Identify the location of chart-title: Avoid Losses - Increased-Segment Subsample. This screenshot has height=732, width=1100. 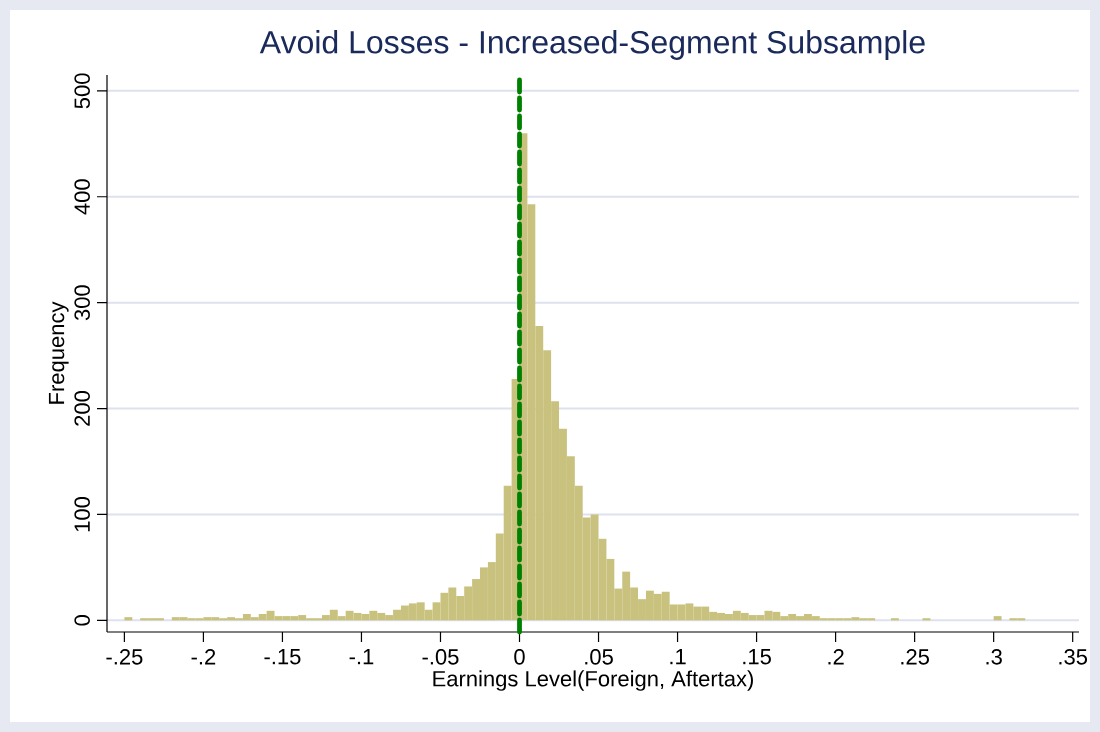
(592, 45).